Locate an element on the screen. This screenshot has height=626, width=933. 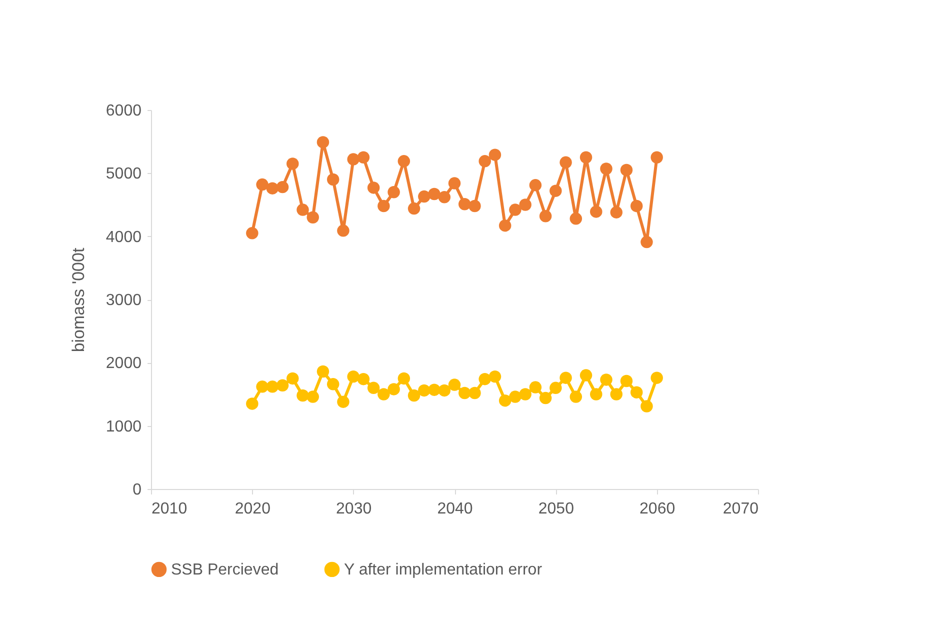
y-tick-label: 2000 is located at coordinates (124, 363).